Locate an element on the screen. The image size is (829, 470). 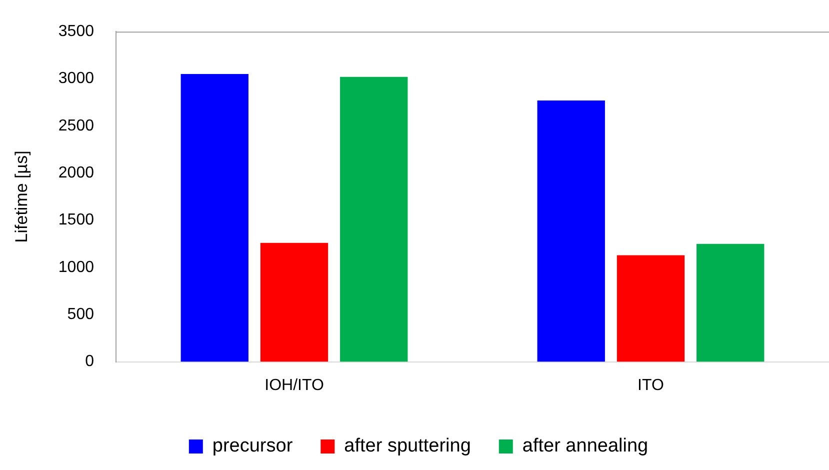
x-tick-label: IOH/ITO is located at coordinates (294, 385).